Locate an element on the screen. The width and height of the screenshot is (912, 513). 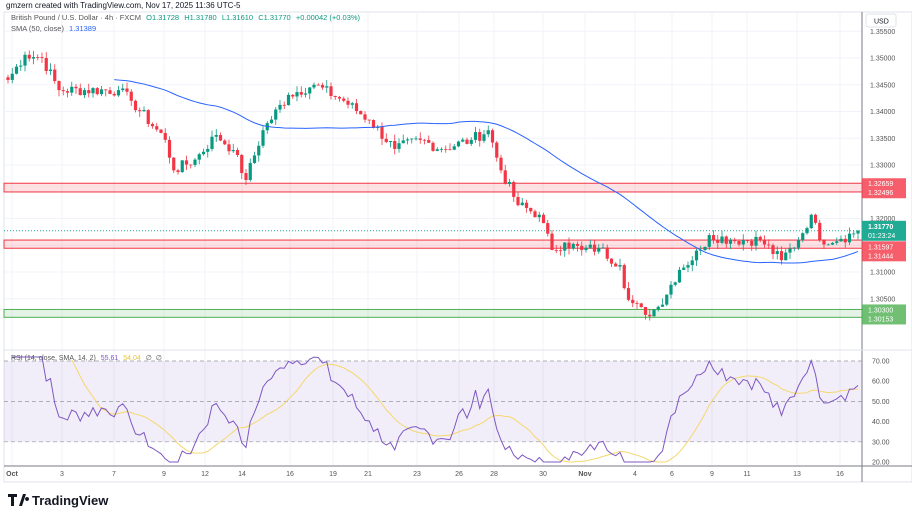
zone-top-label: 1.31597 is located at coordinates (880, 247).